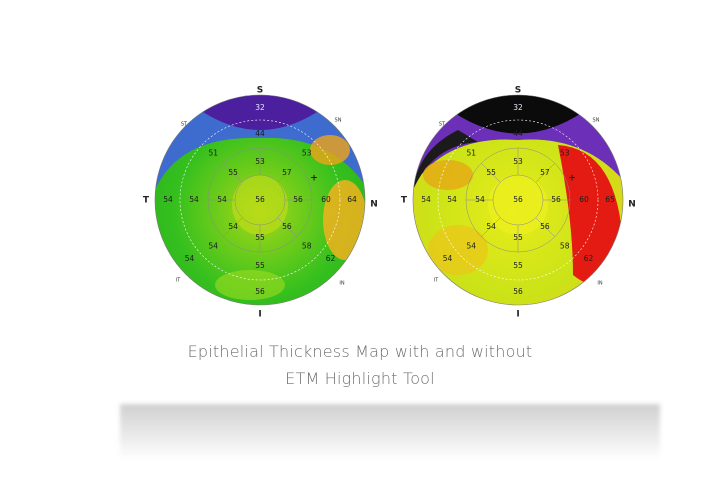  Describe the element at coordinates (360, 378) in the screenshot. I see `caption-line-2: ETM Highlight Tool` at that location.